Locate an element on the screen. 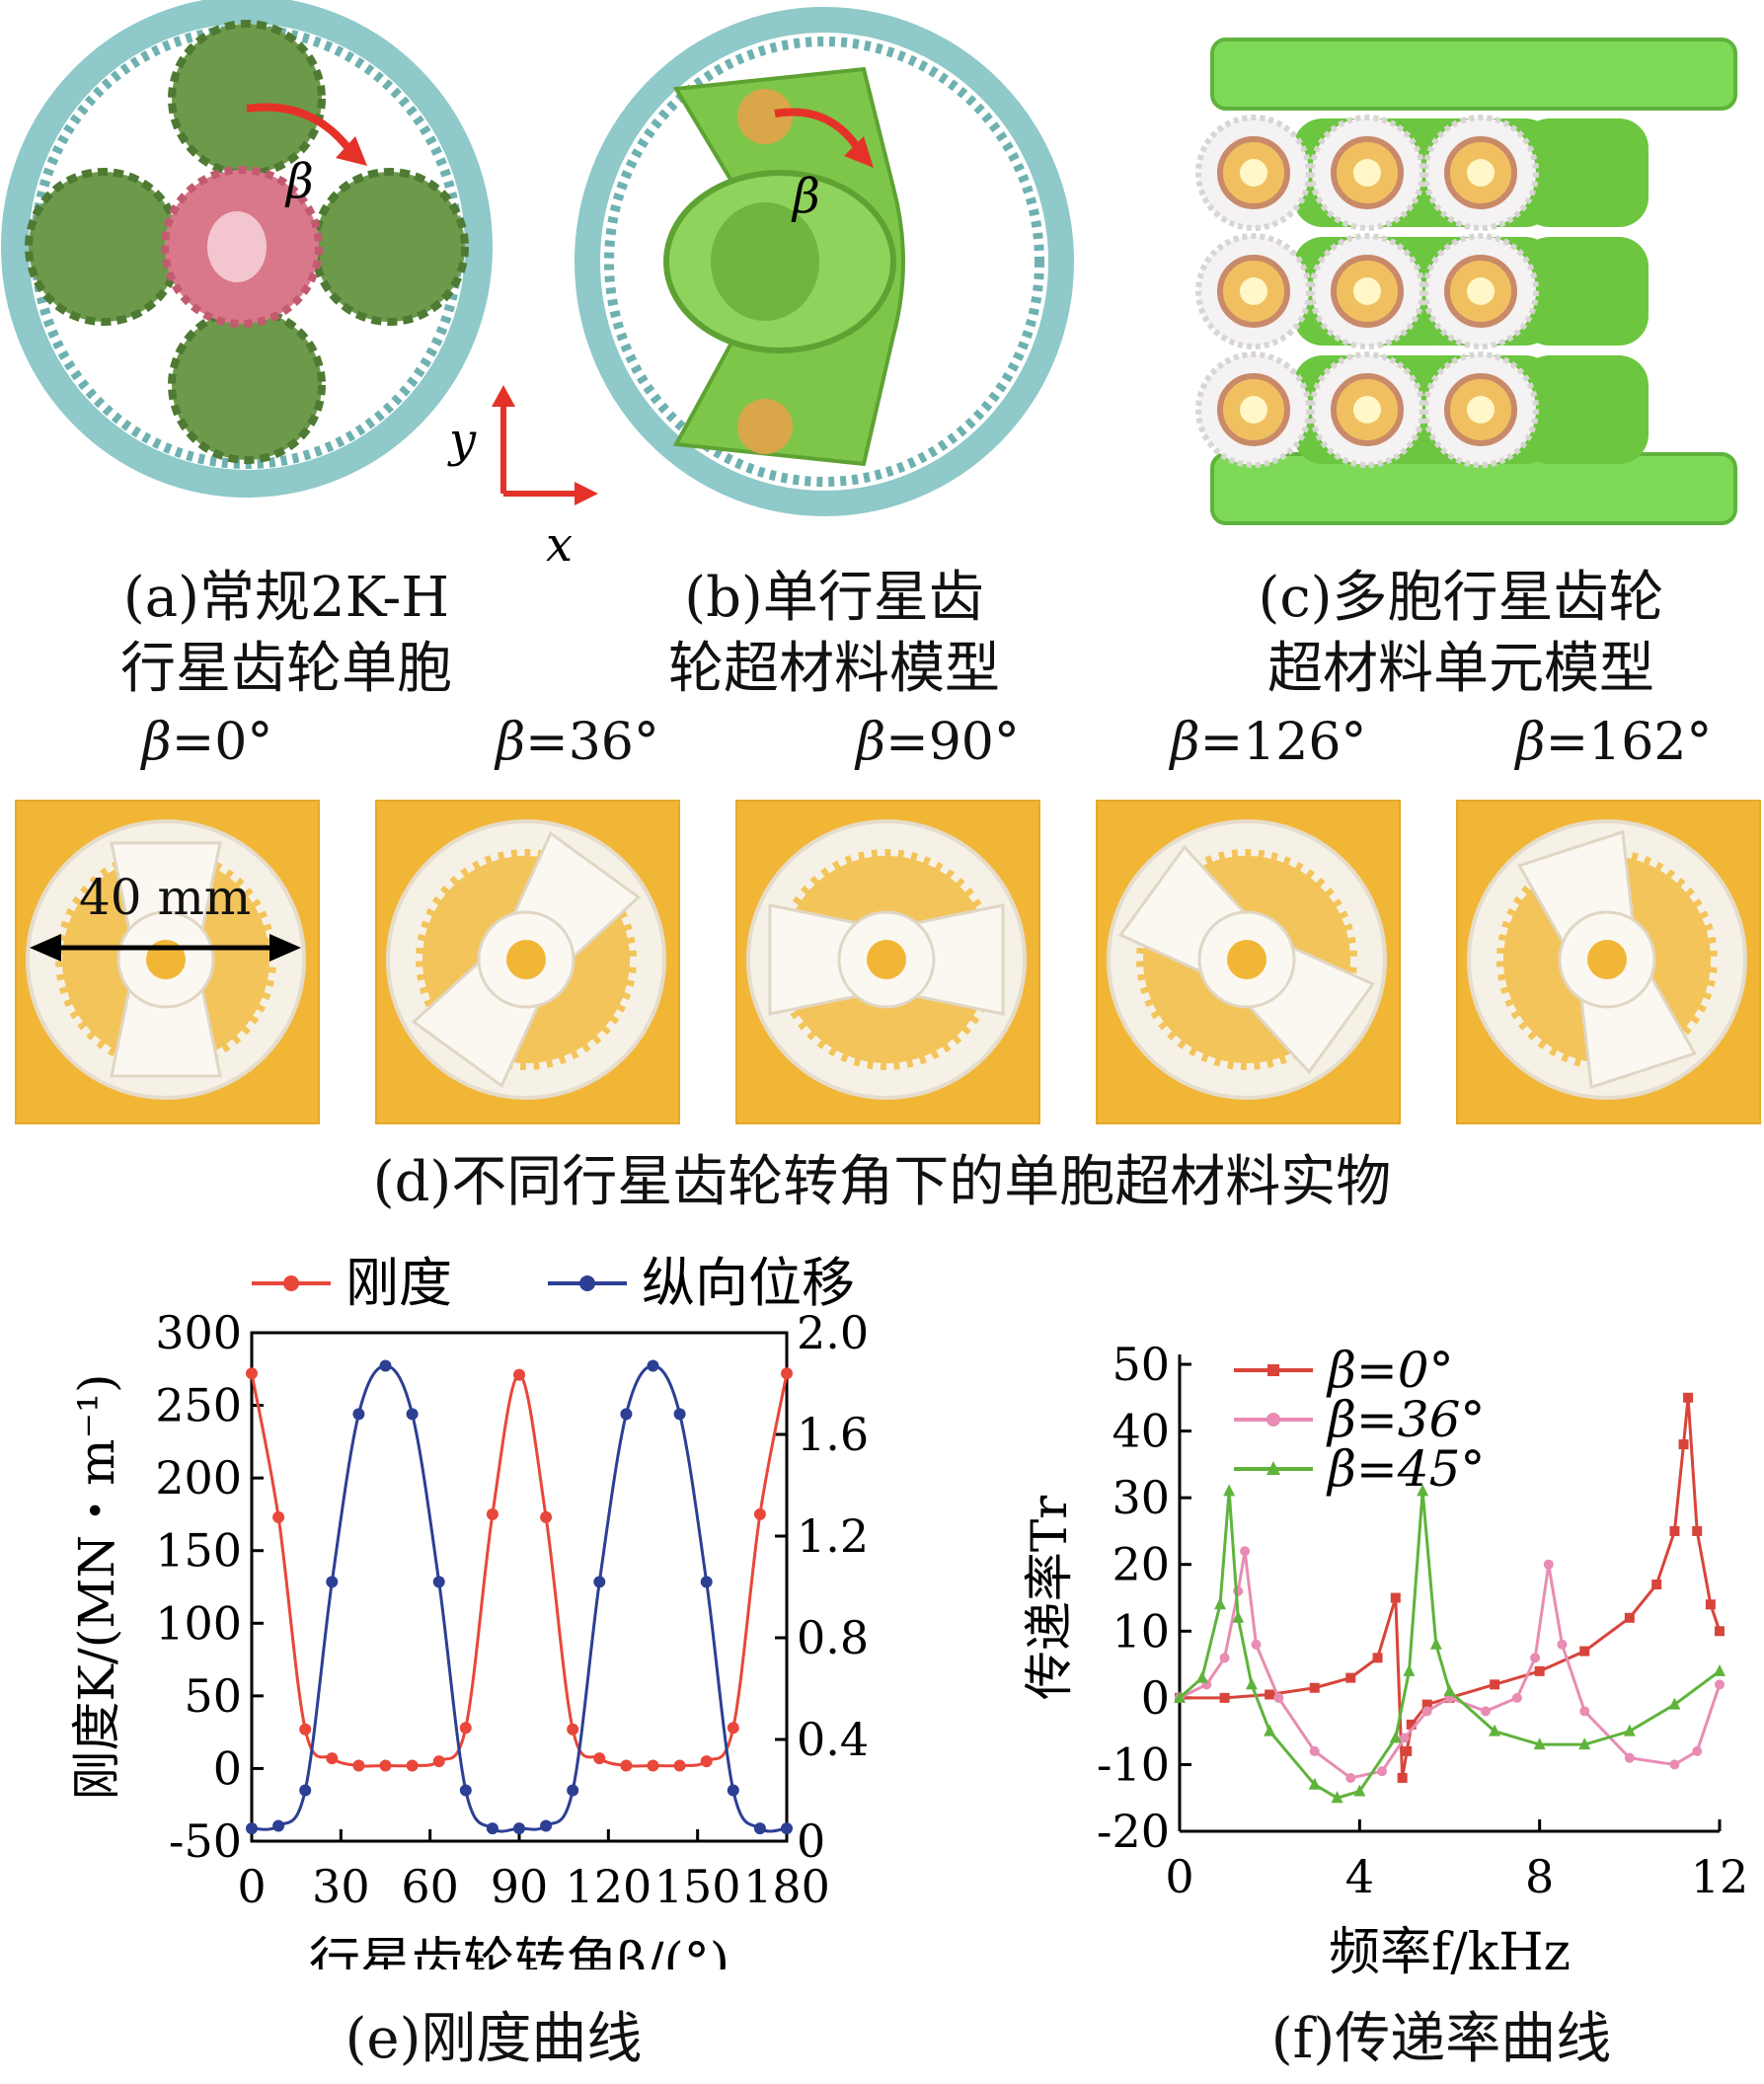 This screenshot has width=1764, height=2084. planet-gear-left is located at coordinates (104, 247).